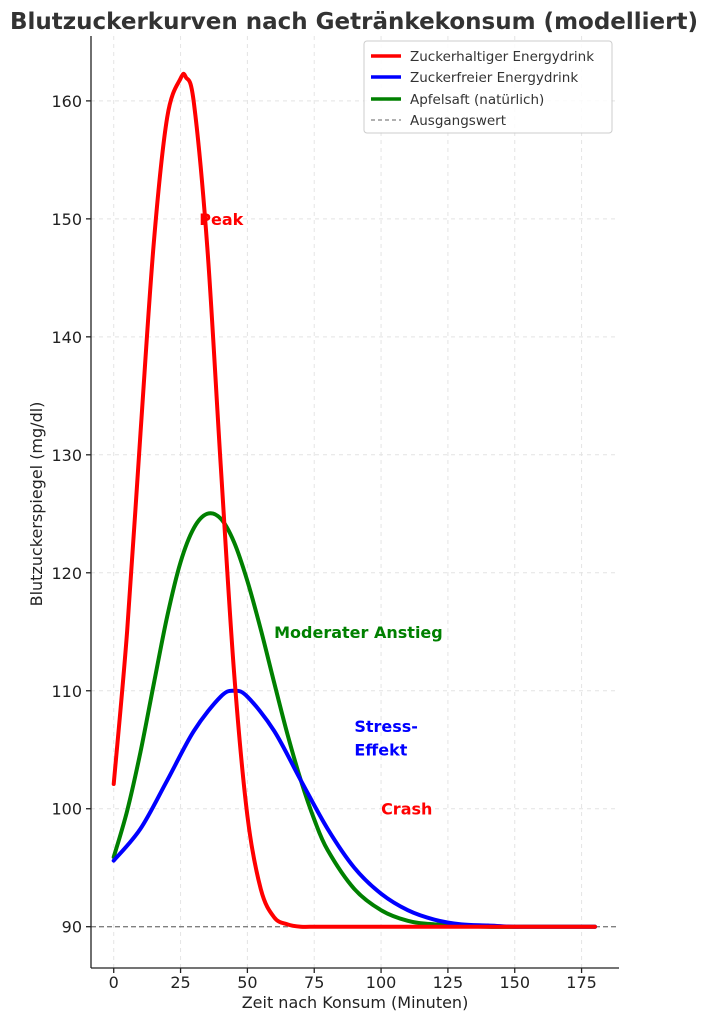 Image resolution: width=709 pixels, height=1023 pixels. Describe the element at coordinates (114, 982) in the screenshot. I see `x-tick-label-0: 0` at that location.